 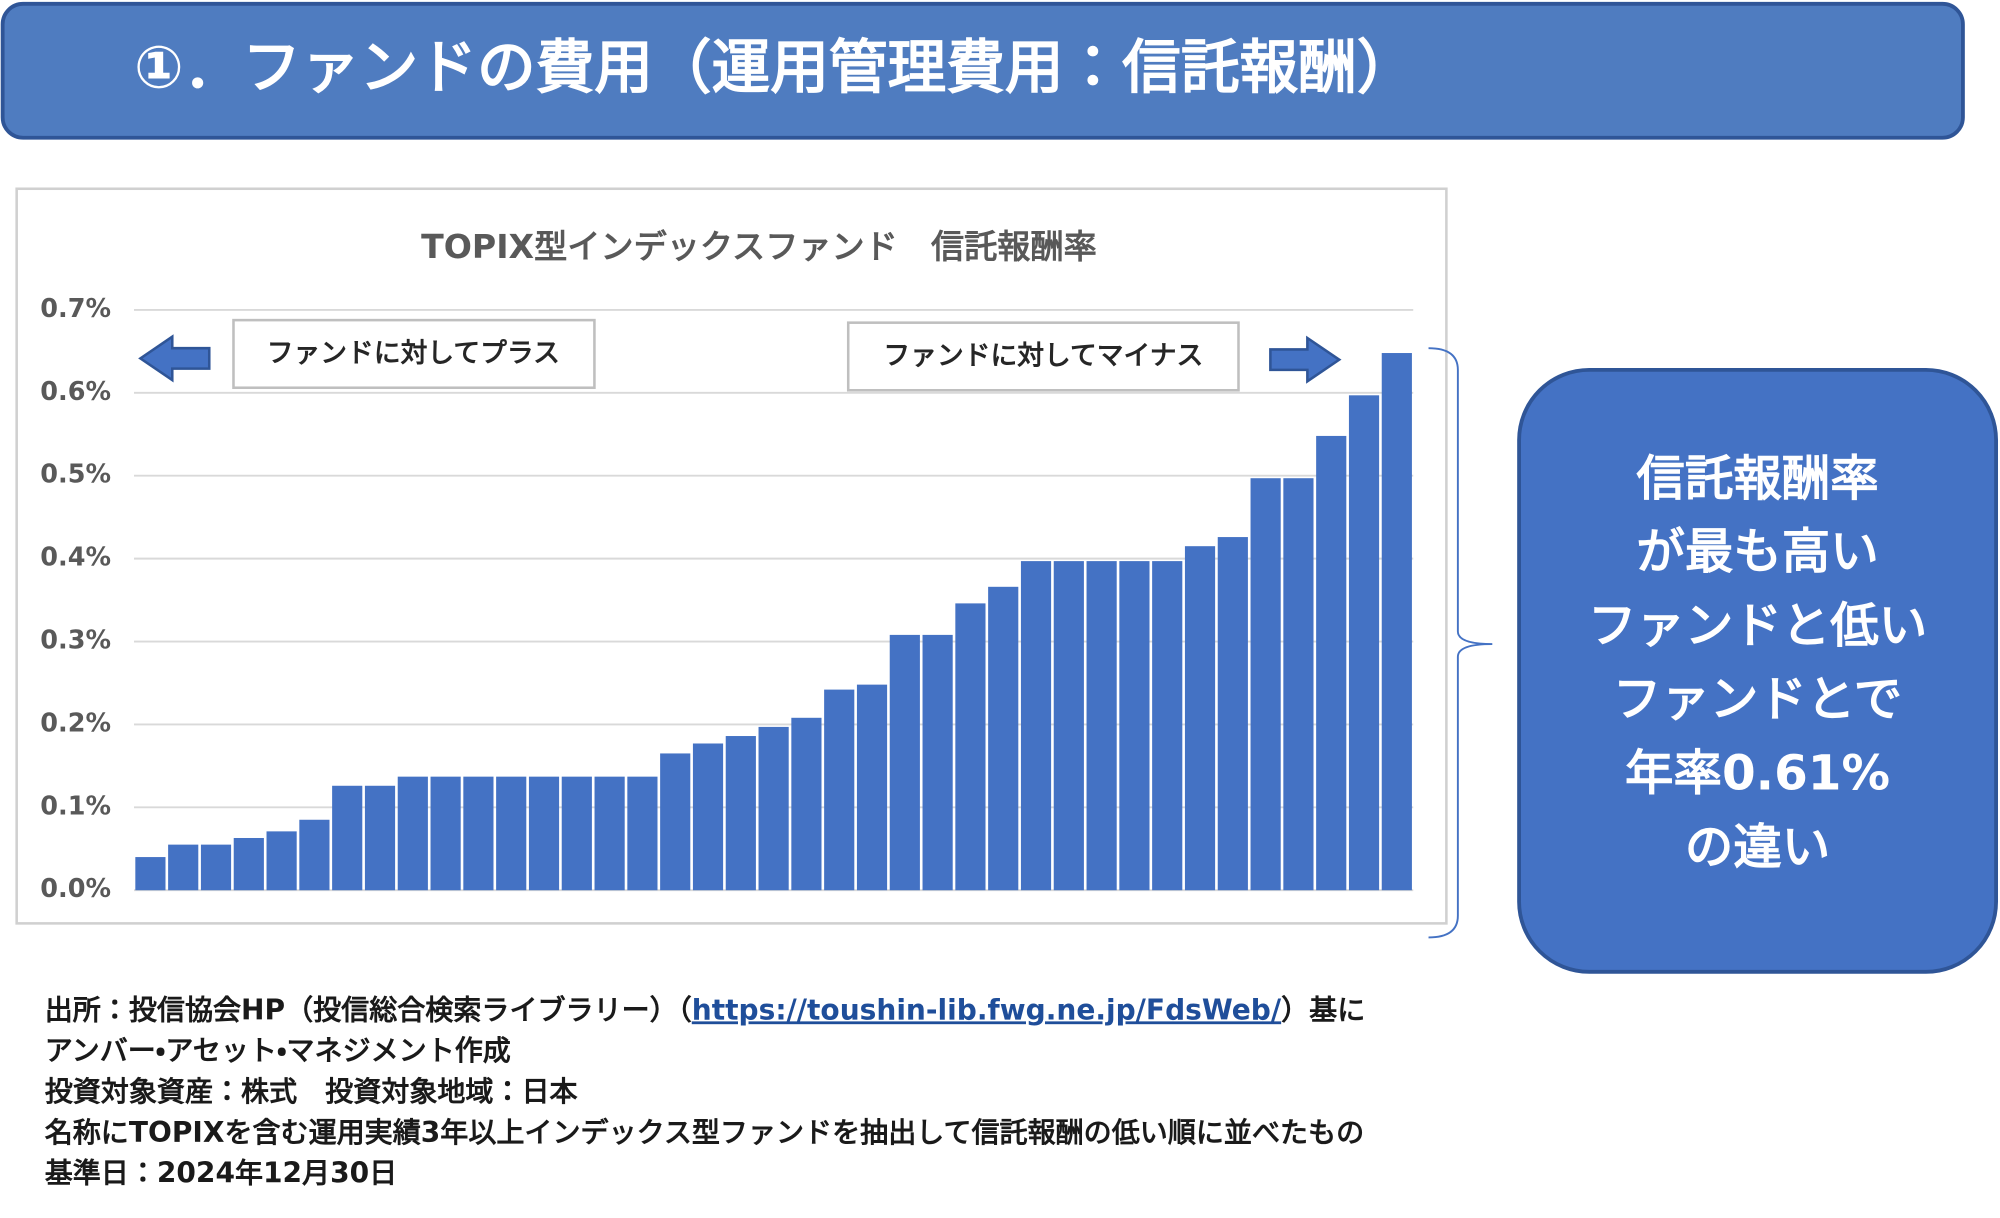 What do you see at coordinates (75, 392) in the screenshot?
I see `y-tick-label: 0.6%` at bounding box center [75, 392].